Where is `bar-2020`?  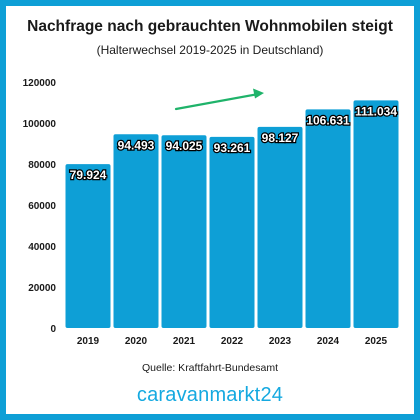 bar-2020 is located at coordinates (136, 231).